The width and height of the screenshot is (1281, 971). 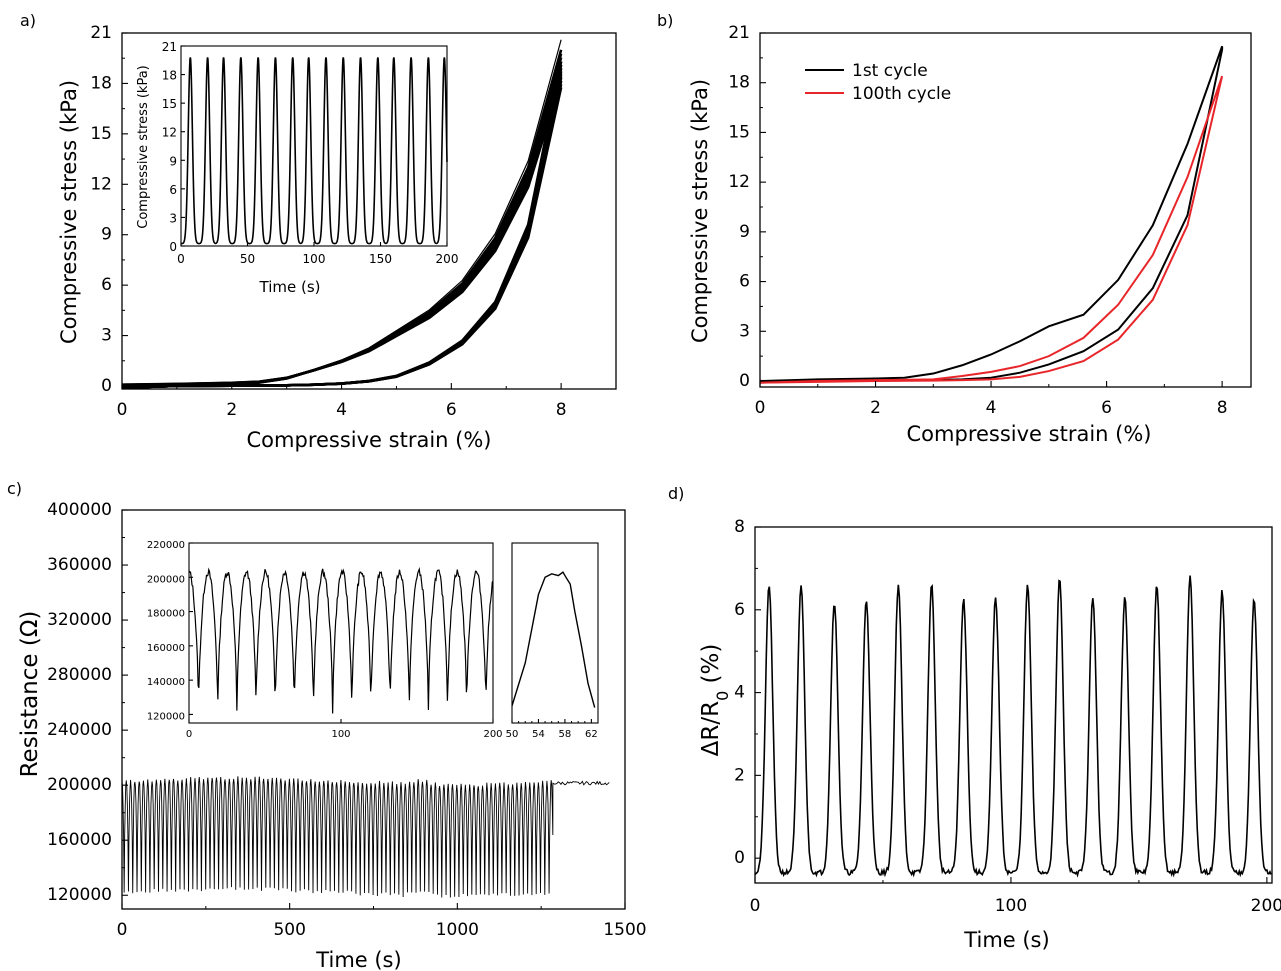 I want to click on panel-d-y-tick-label: 8, so click(x=739, y=527).